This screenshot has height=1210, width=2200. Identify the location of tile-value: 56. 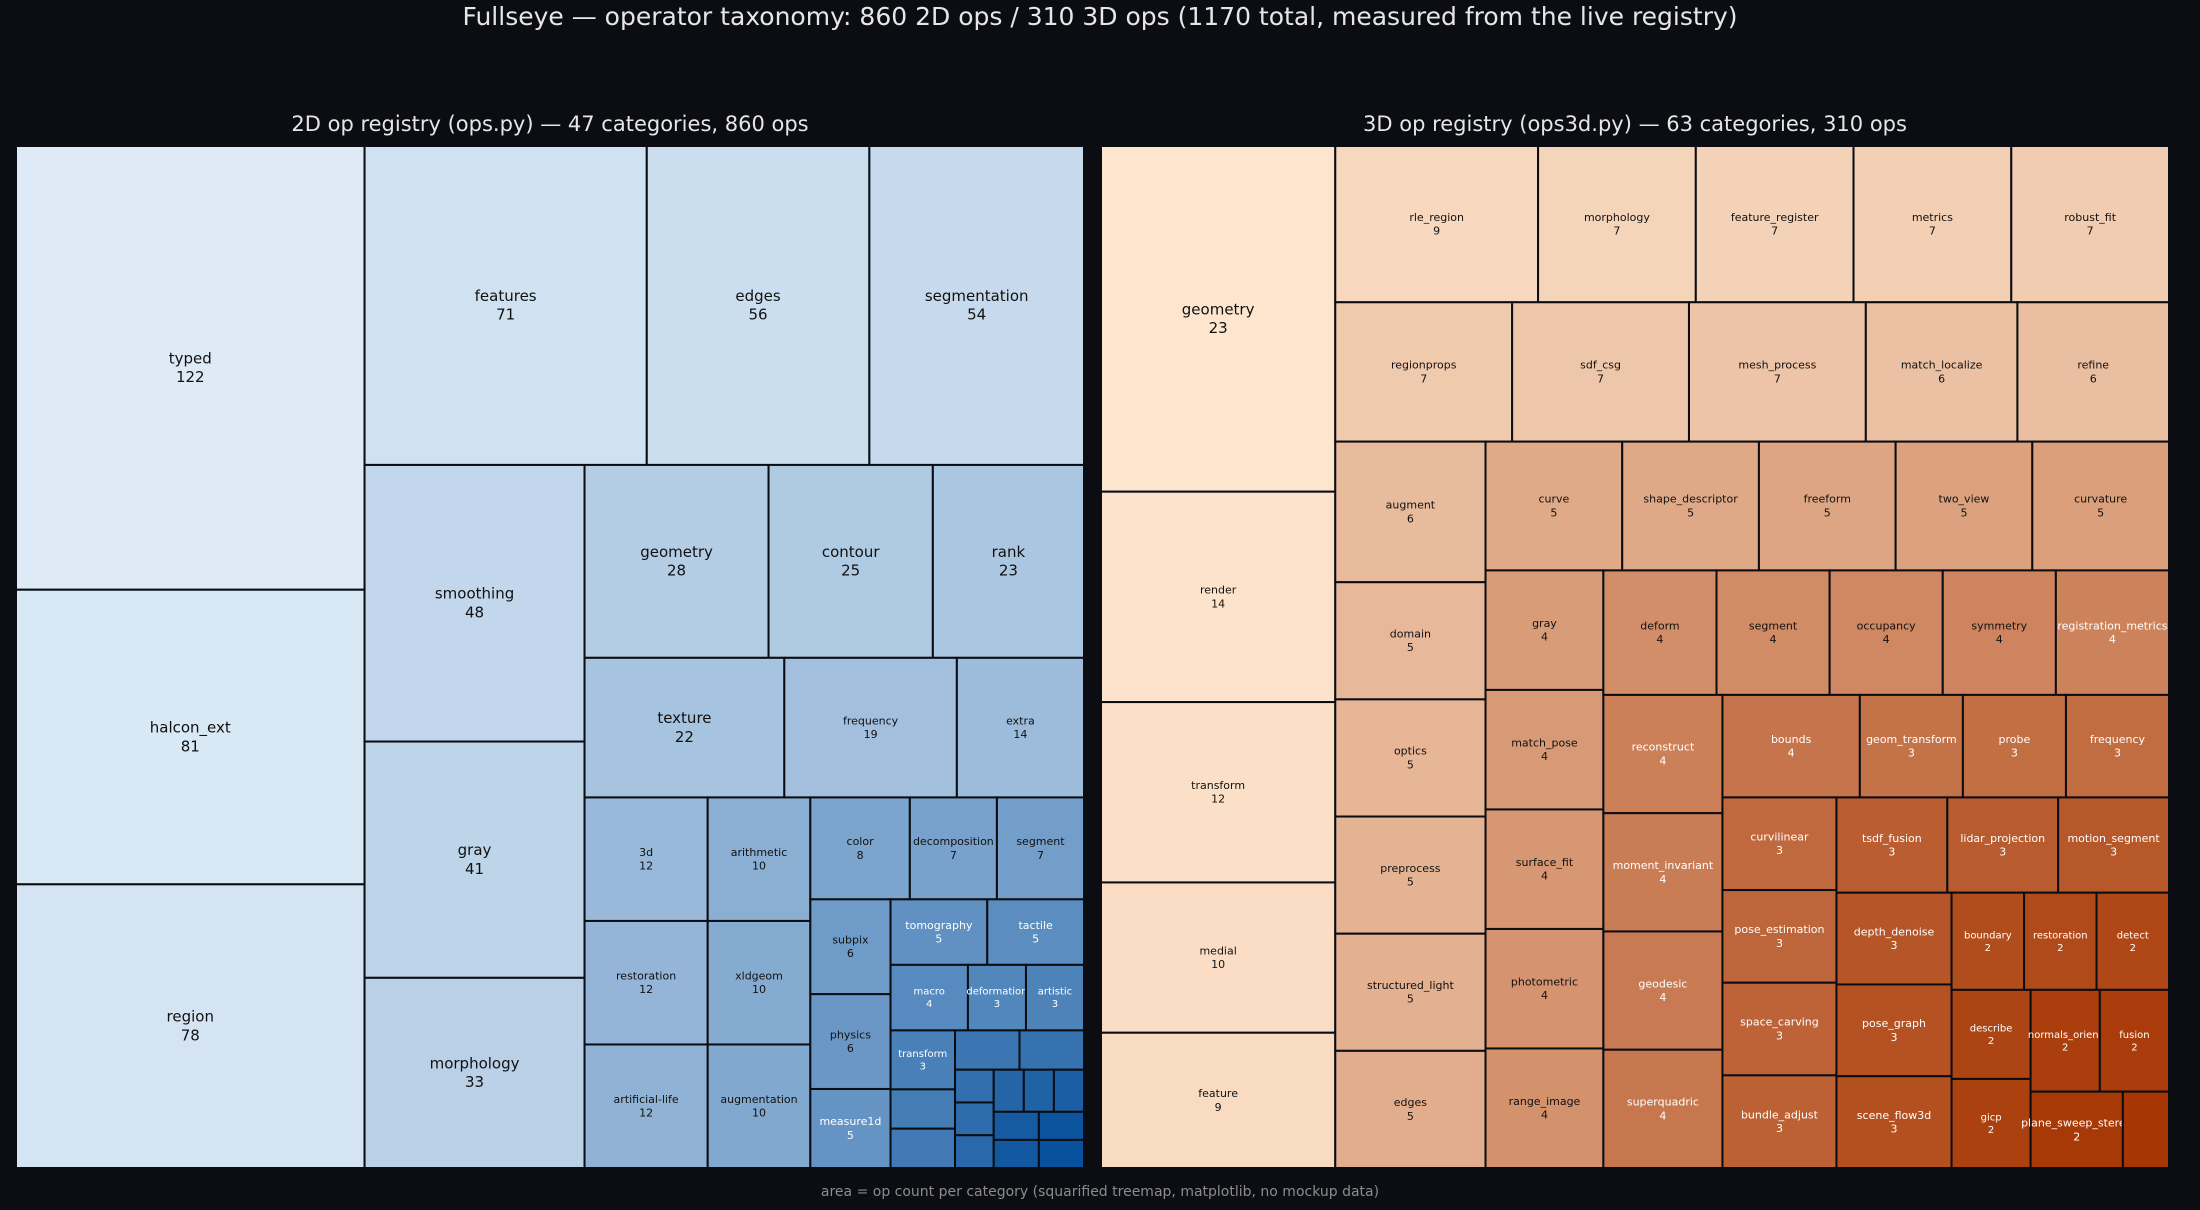
(758, 315).